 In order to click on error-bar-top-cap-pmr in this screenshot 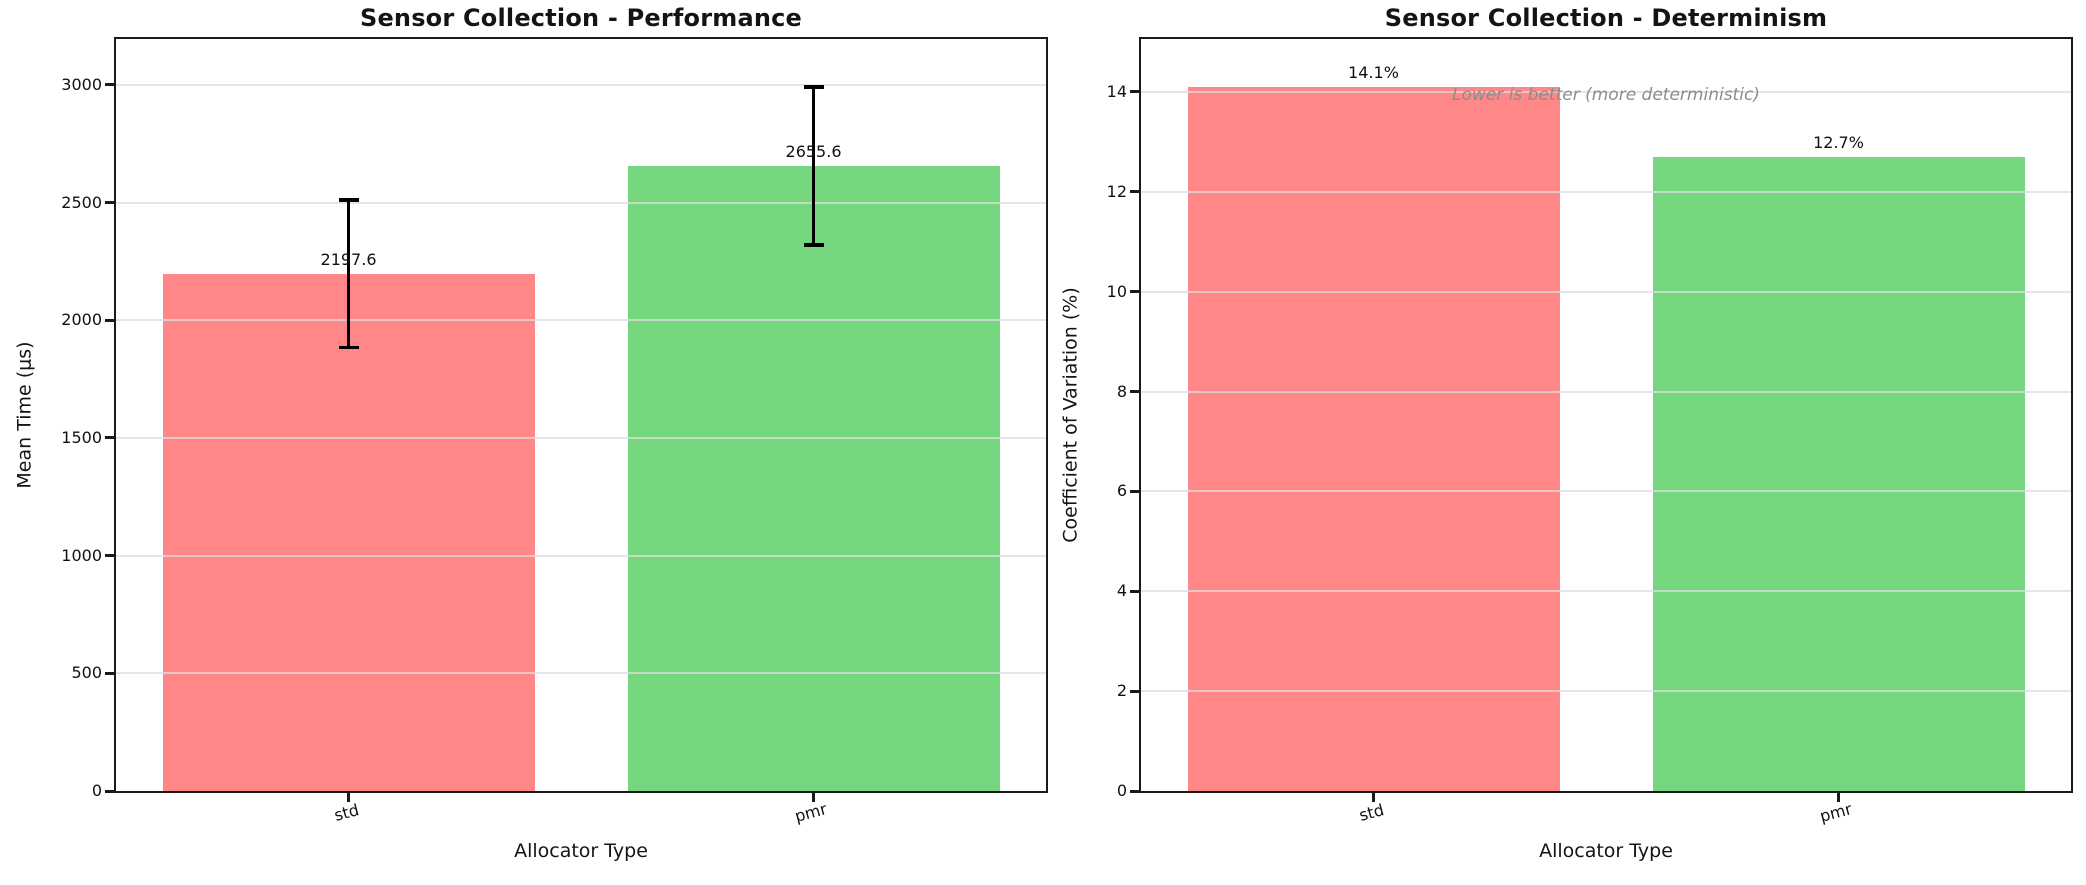, I will do `click(813, 87)`.